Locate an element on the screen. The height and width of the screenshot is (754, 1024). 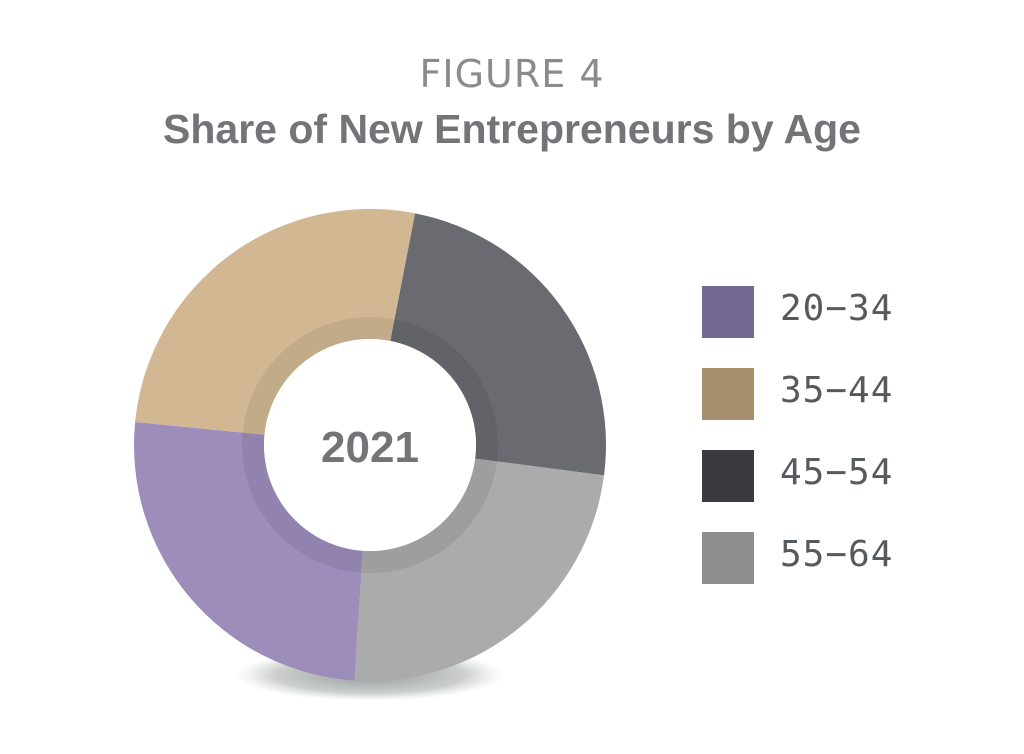
legend-label-45-54: 45−54 is located at coordinates (837, 472).